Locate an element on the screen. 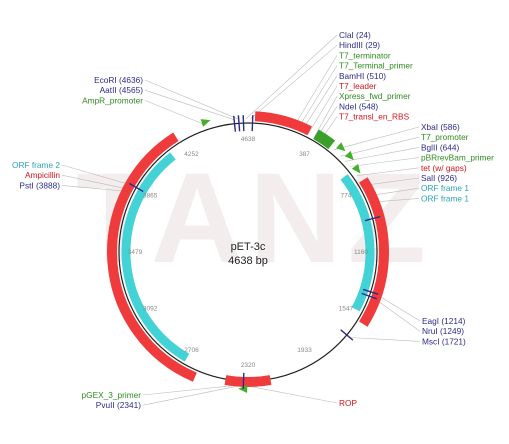  plasmid-size: 4638 bp is located at coordinates (248, 261).